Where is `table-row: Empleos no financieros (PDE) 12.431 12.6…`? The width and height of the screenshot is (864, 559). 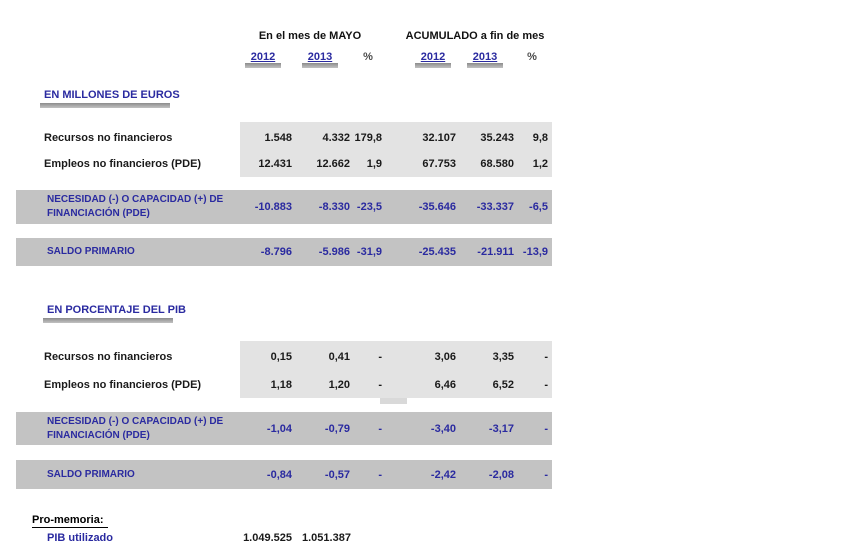 table-row: Empleos no financieros (PDE) 12.431 12.6… is located at coordinates (432, 164).